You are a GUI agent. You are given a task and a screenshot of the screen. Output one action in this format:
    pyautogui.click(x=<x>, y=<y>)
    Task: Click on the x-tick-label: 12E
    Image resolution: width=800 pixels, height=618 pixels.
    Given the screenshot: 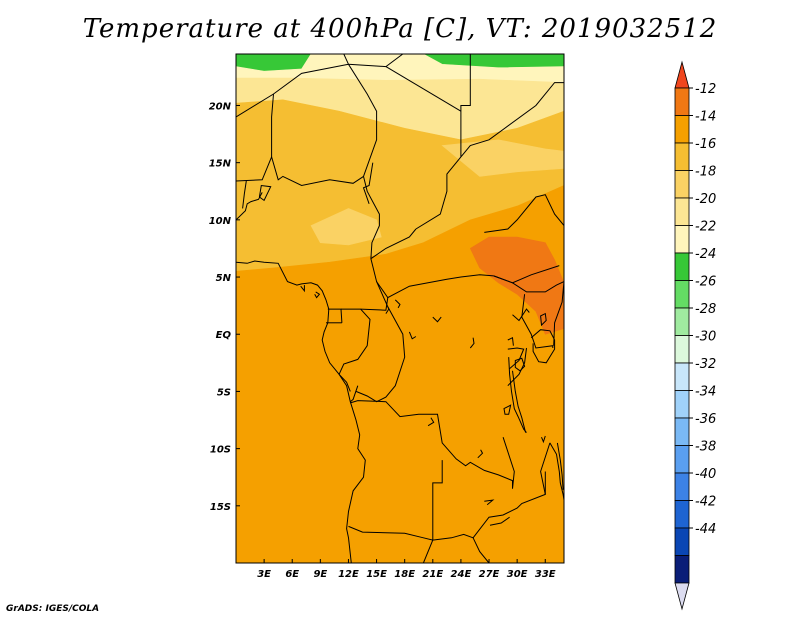 What is the action you would take?
    pyautogui.click(x=348, y=574)
    